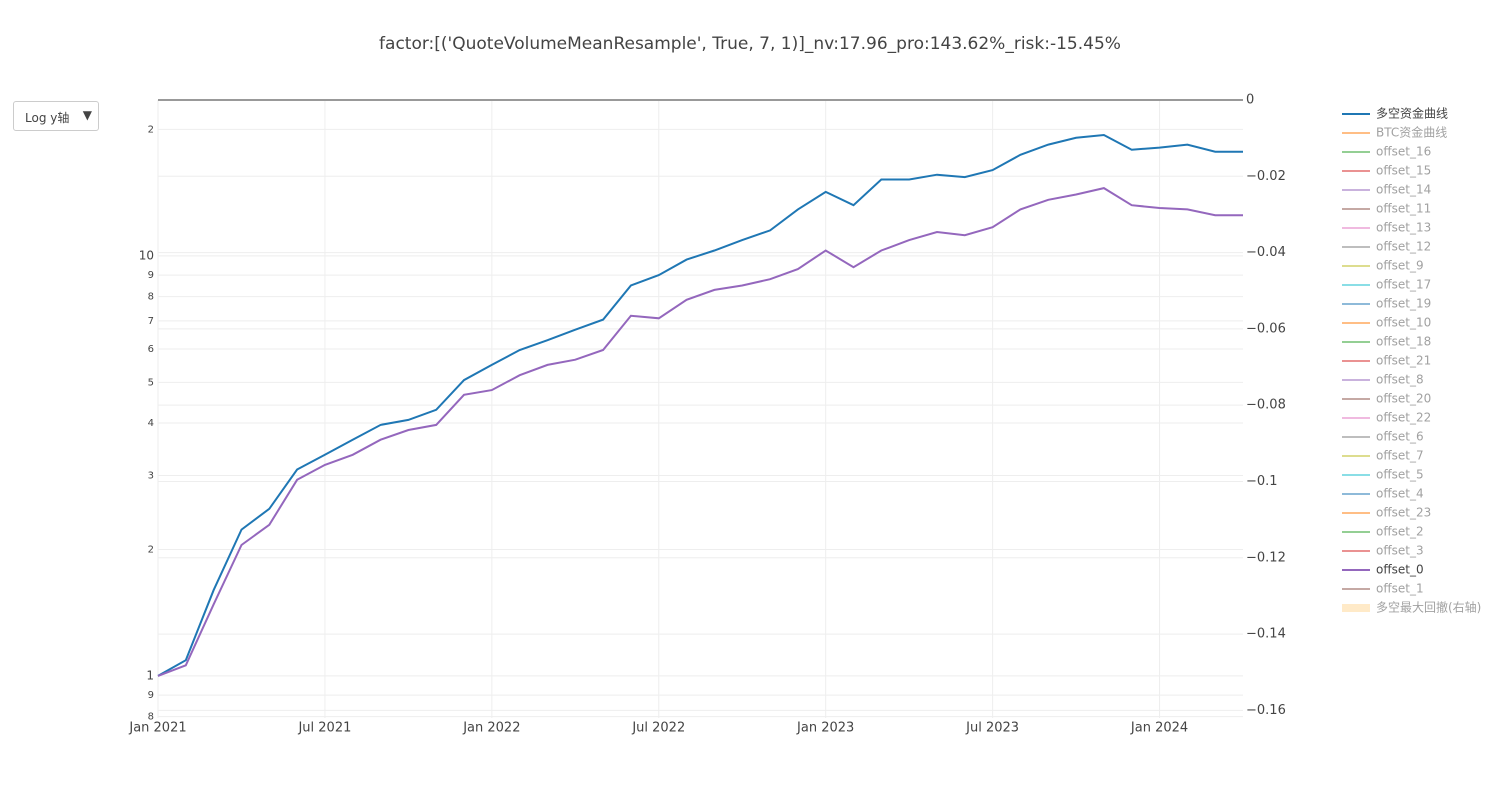 The height and width of the screenshot is (800, 1500). Describe the element at coordinates (1400, 532) in the screenshot. I see `legend-label: offset_2` at that location.